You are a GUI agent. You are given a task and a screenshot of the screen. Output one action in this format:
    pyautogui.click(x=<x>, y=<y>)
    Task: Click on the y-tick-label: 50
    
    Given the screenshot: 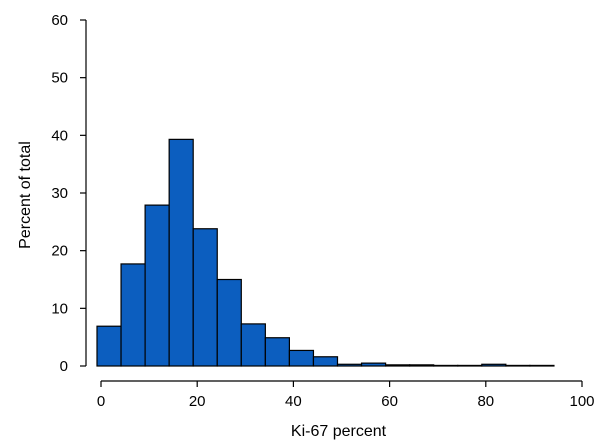 What is the action you would take?
    pyautogui.click(x=59, y=78)
    